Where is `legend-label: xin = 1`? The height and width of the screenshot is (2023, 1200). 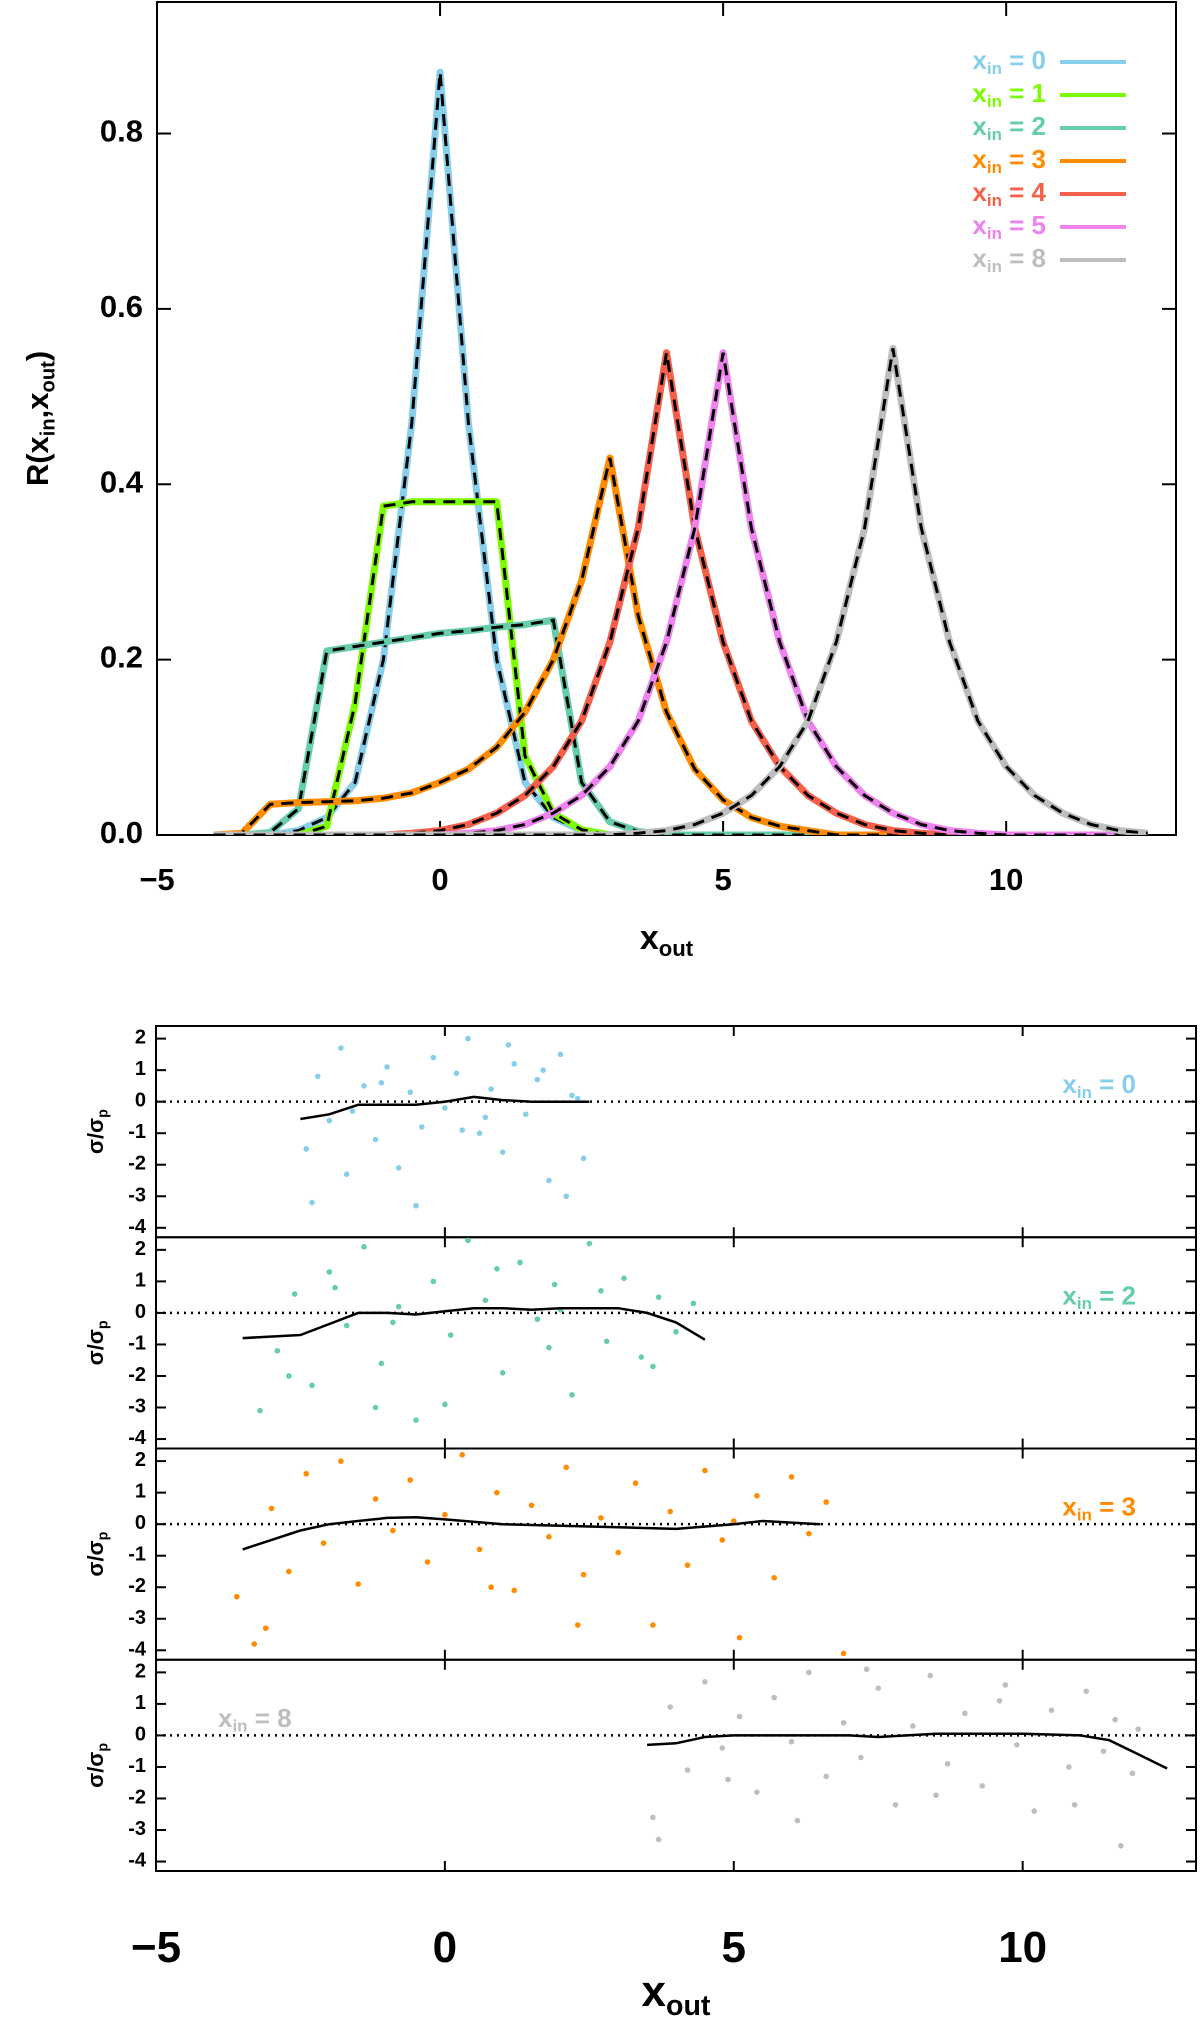 legend-label: xin = 1 is located at coordinates (1009, 94).